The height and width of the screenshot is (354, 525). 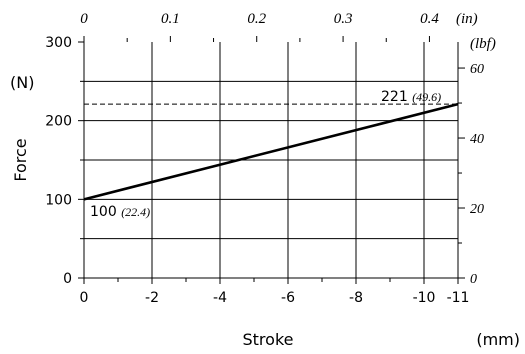 What do you see at coordinates (170, 19) in the screenshot?
I see `x2-tick-label-1: 0.1` at bounding box center [170, 19].